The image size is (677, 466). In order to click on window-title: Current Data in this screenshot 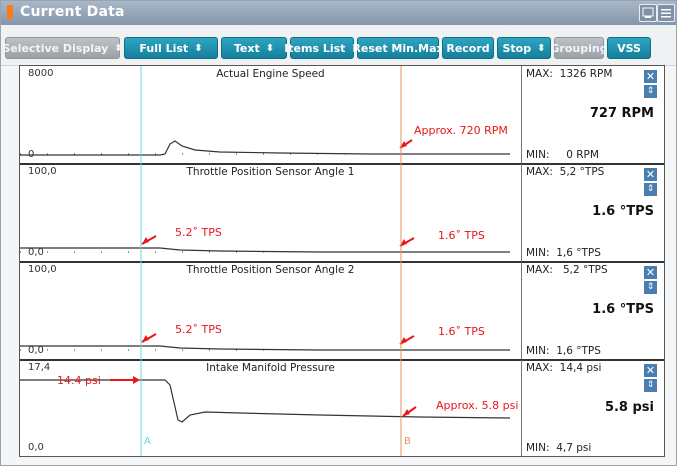, I will do `click(72, 12)`.